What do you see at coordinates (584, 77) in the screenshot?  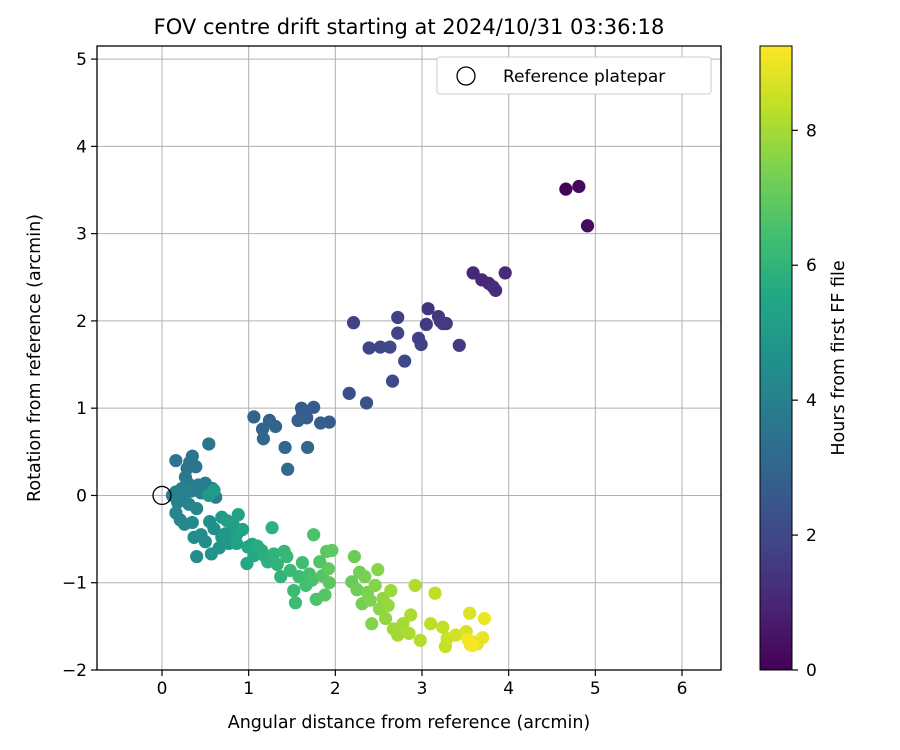 I see `legend-entry: Reference platepar` at bounding box center [584, 77].